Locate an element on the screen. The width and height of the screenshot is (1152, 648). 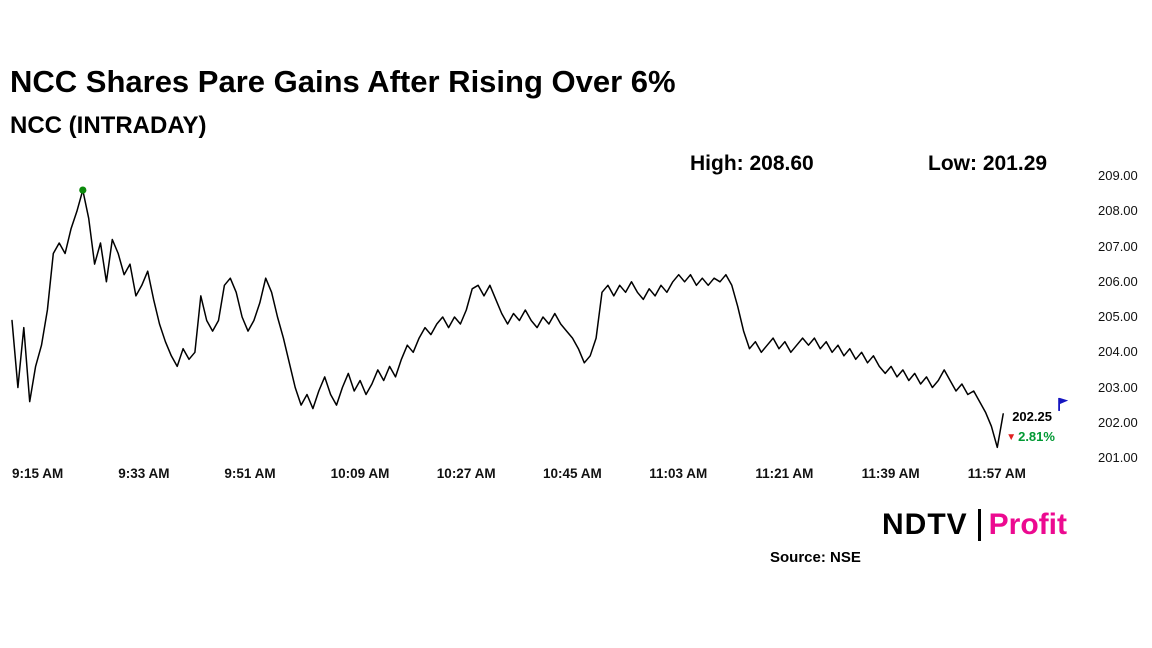
high-label: High: 208.60 is located at coordinates (752, 163).